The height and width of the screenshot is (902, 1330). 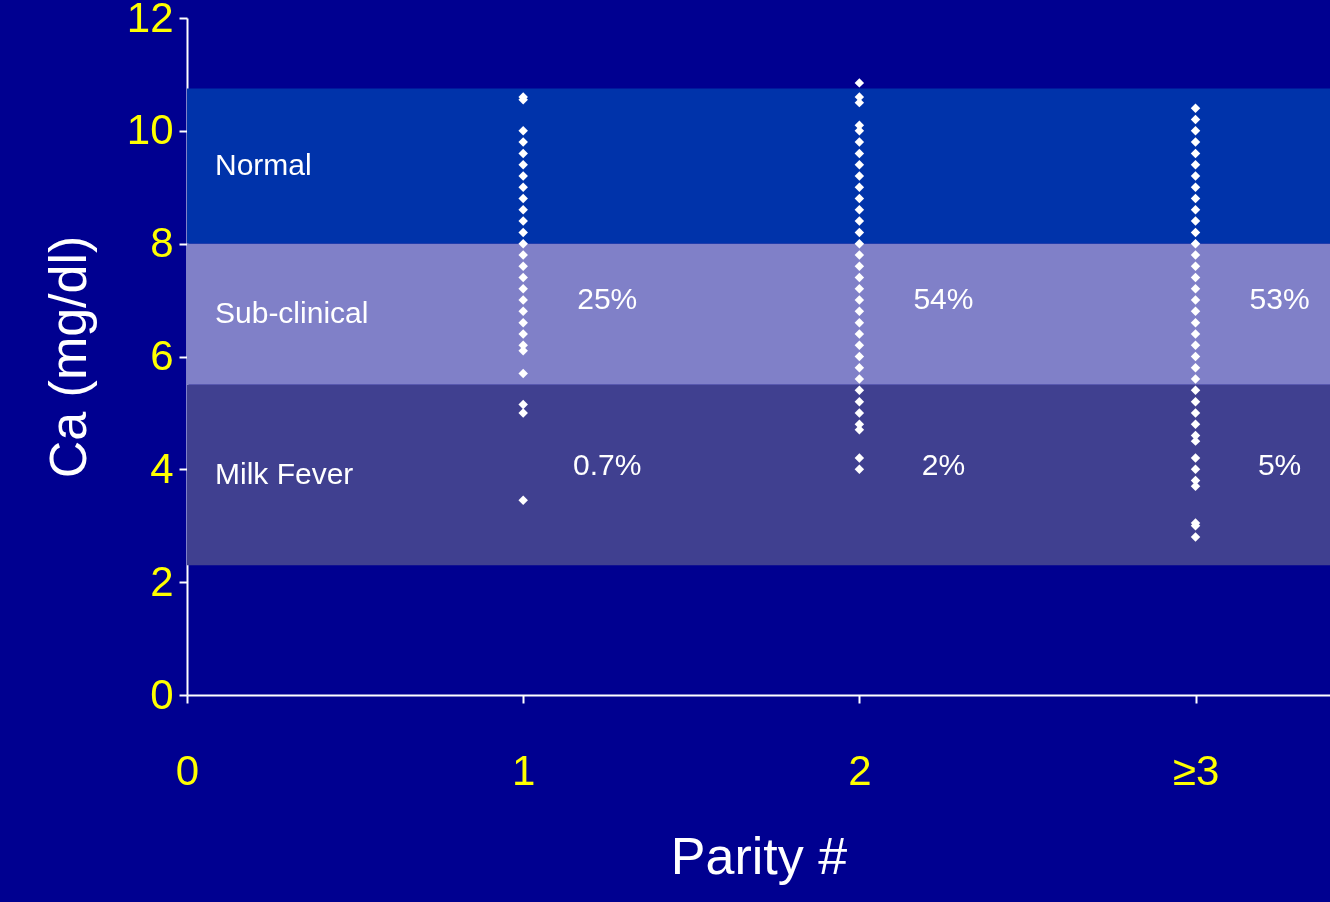 I want to click on band-label: Milk Fever, so click(x=284, y=473).